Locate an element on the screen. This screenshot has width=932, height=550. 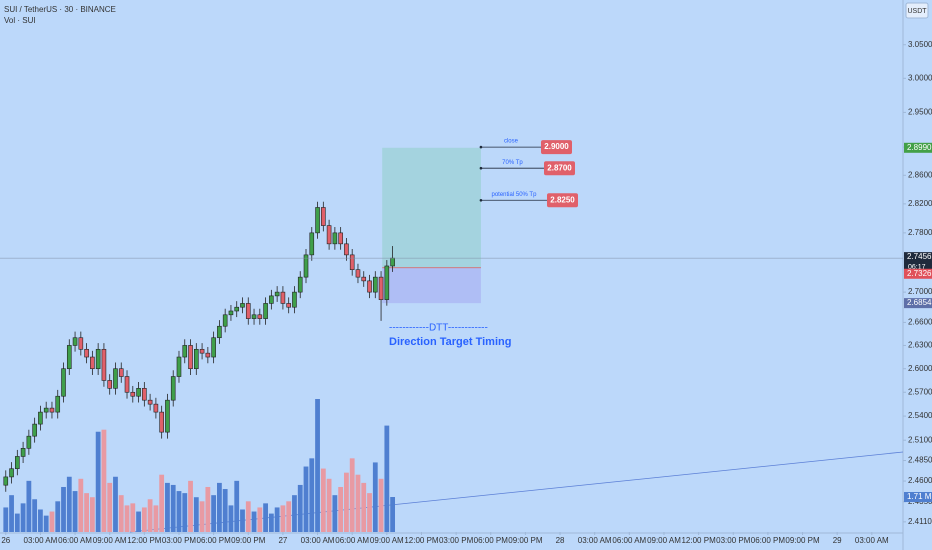
stop-zone is located at coordinates (431, 285).